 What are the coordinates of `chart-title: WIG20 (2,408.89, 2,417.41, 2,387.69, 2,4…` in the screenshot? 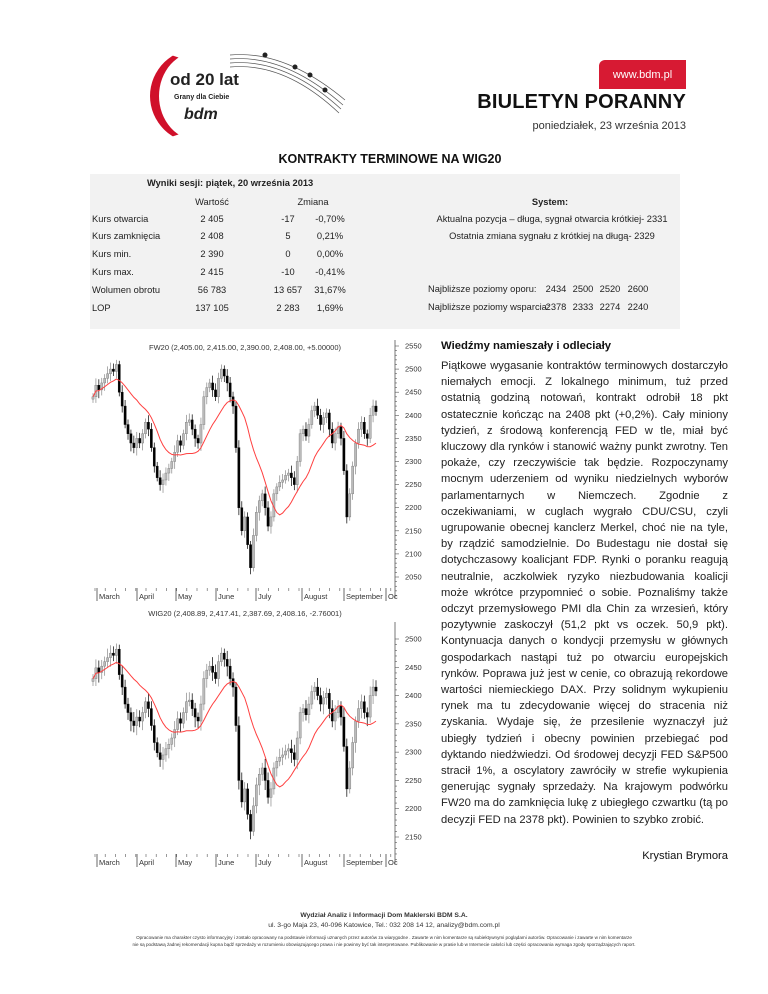 It's located at (245, 613).